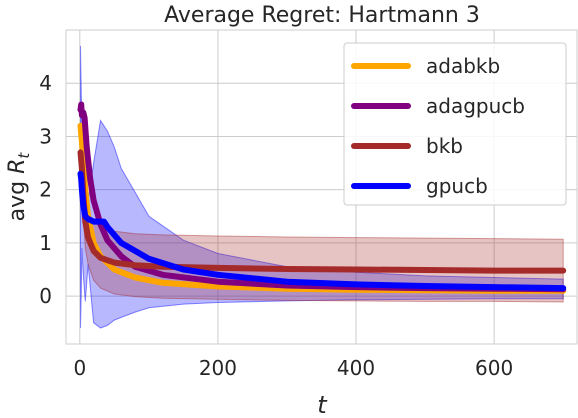 The width and height of the screenshot is (578, 418). Describe the element at coordinates (356, 368) in the screenshot. I see `x-tick-label: 400` at that location.